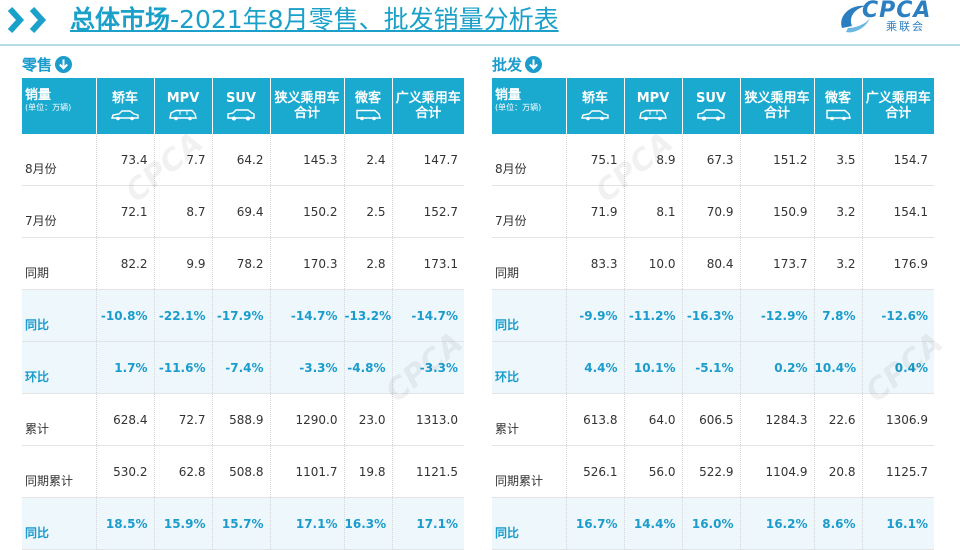 The width and height of the screenshot is (960, 550). I want to click on minivan-icon, so click(838, 115).